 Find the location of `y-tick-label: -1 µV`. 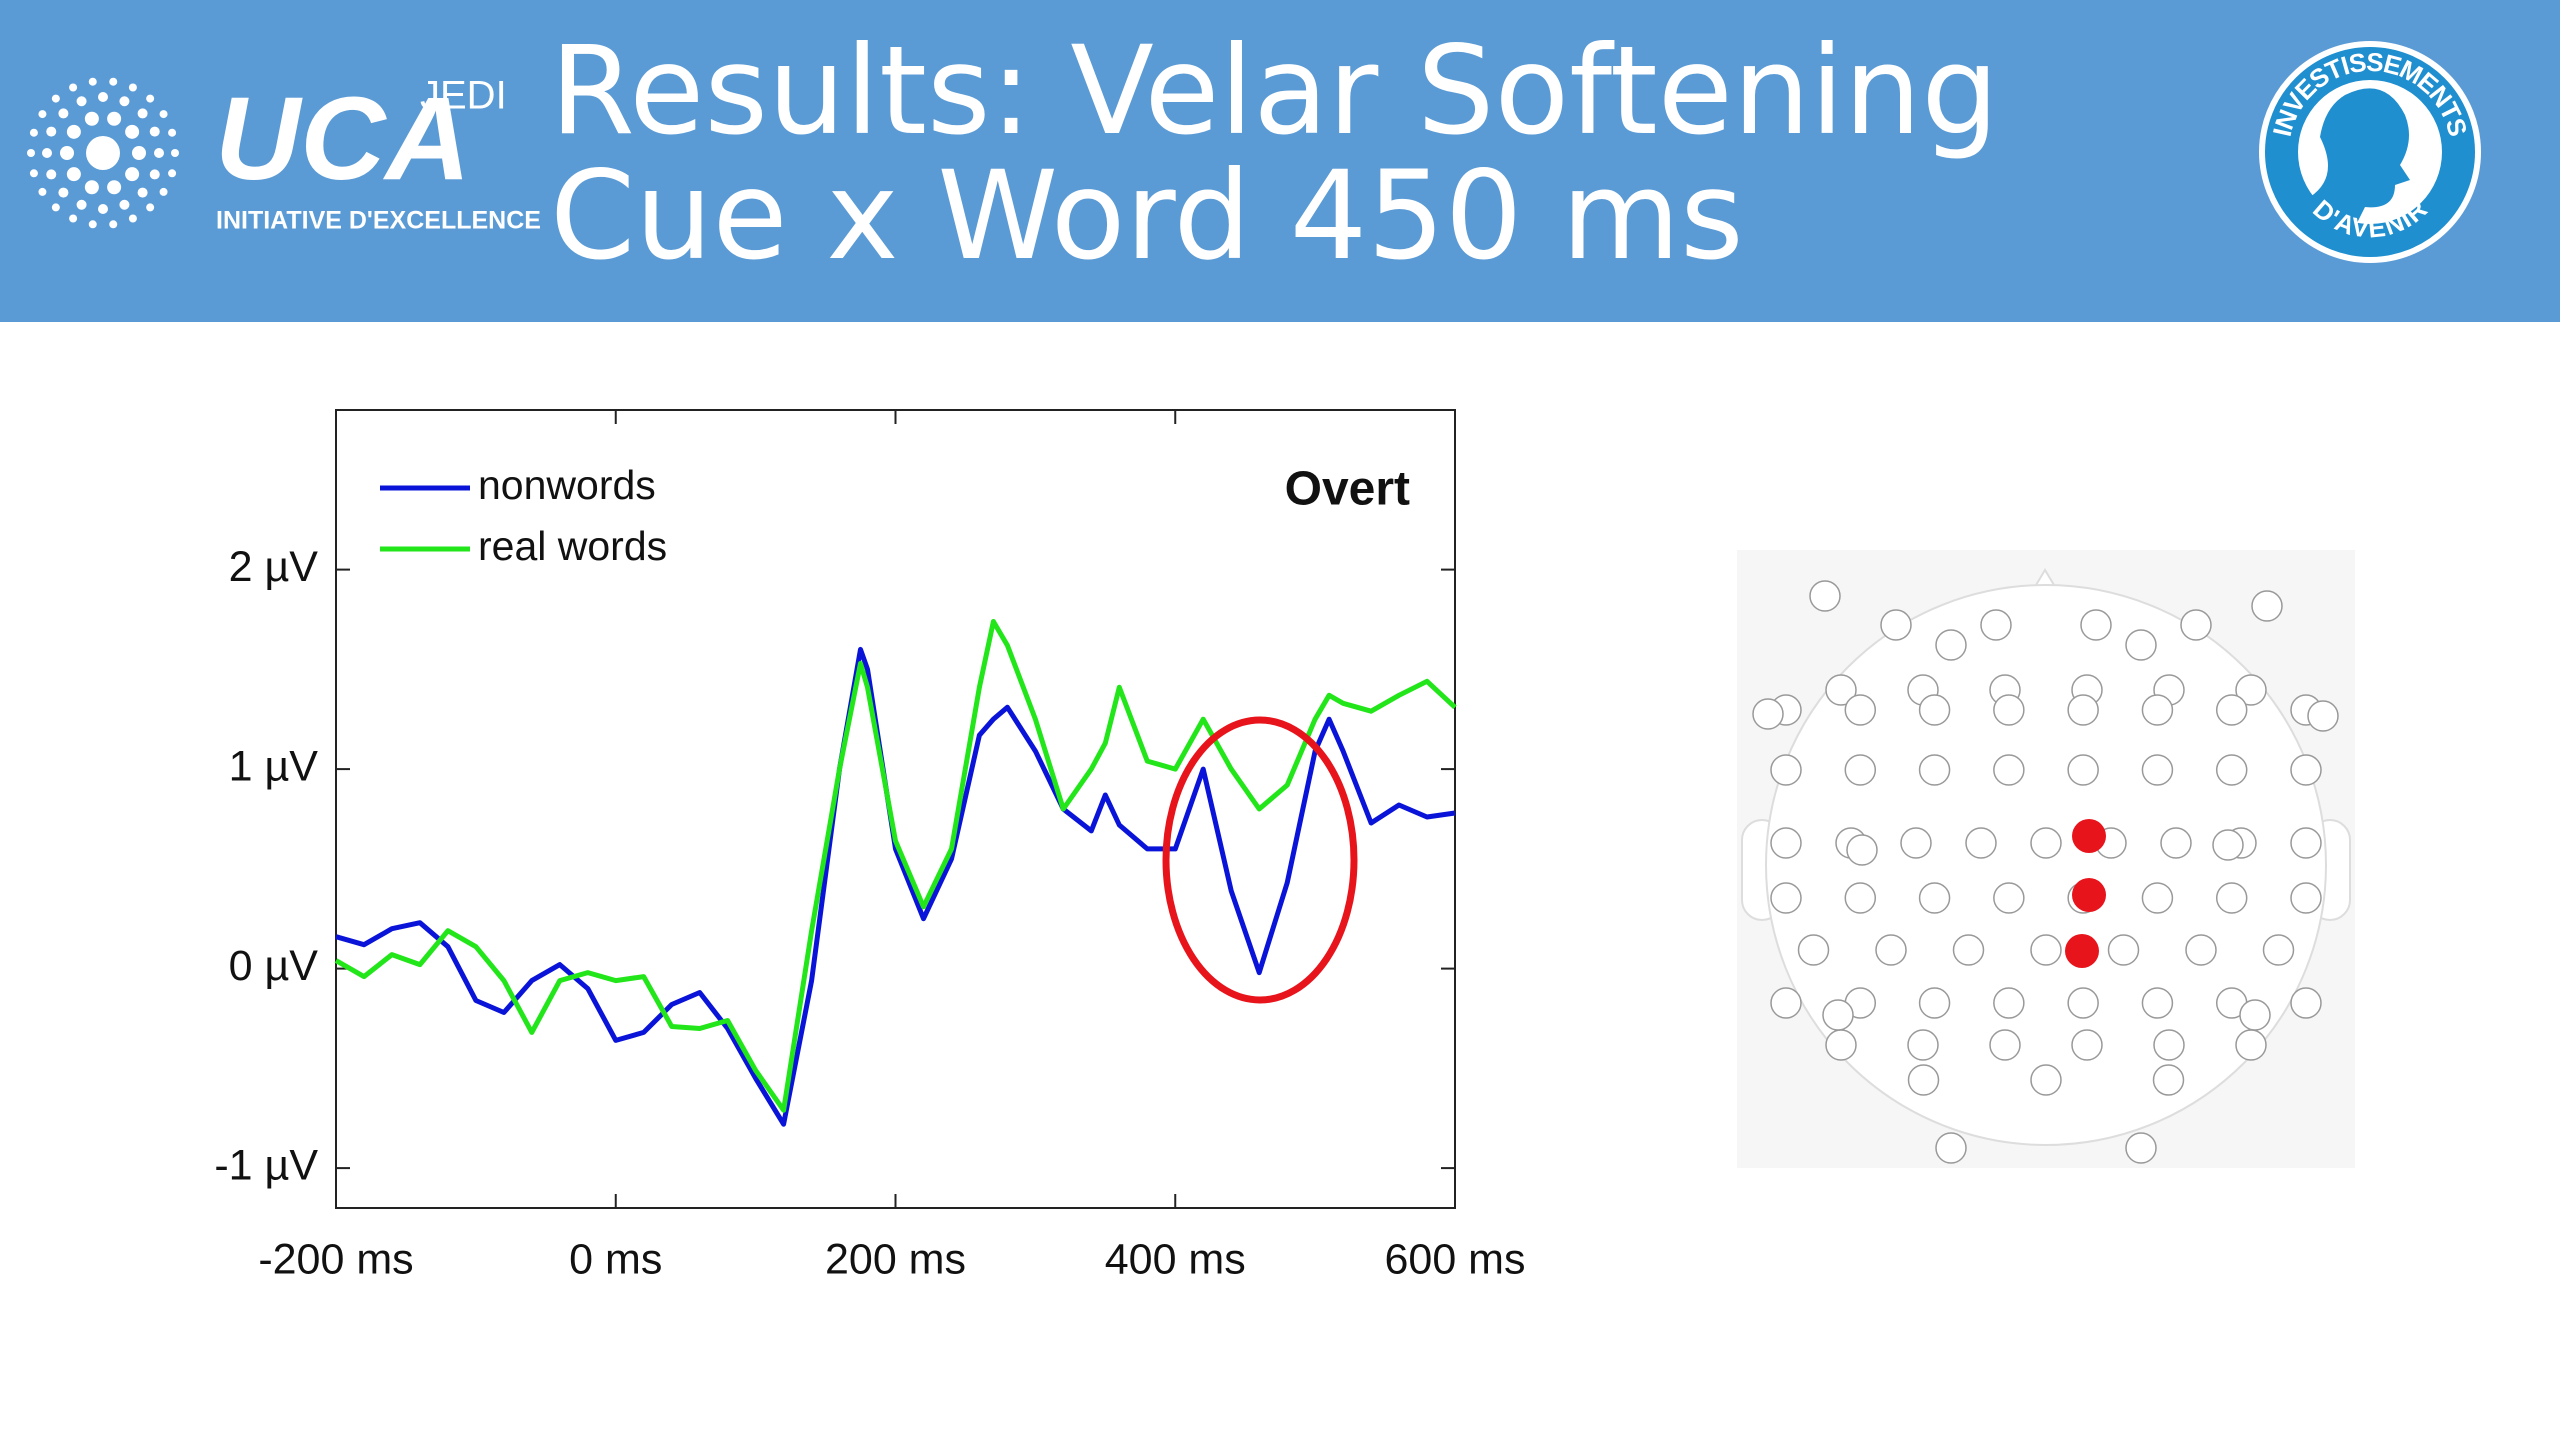

y-tick-label: -1 µV is located at coordinates (266, 1165).